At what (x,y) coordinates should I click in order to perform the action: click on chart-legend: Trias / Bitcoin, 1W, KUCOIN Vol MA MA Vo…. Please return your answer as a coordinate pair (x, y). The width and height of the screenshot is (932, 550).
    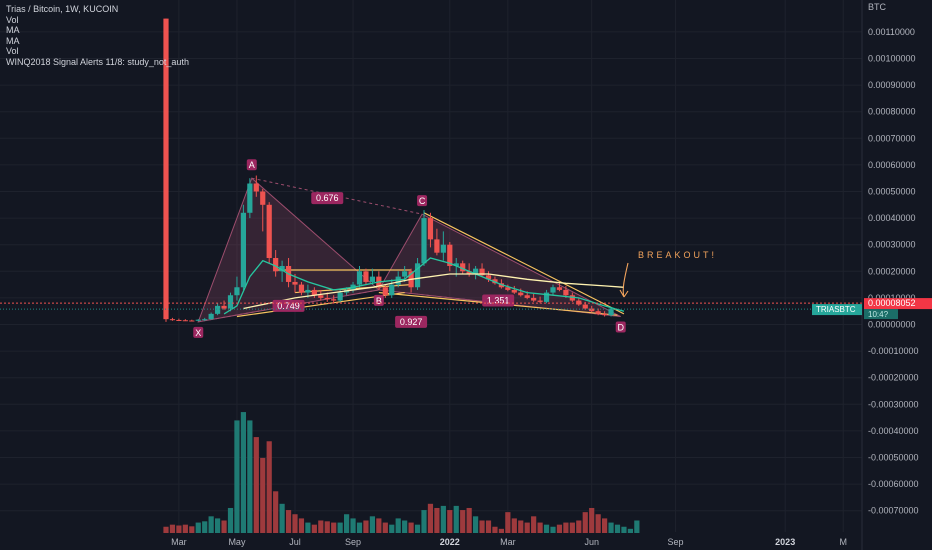
    Looking at the image, I should click on (97, 36).